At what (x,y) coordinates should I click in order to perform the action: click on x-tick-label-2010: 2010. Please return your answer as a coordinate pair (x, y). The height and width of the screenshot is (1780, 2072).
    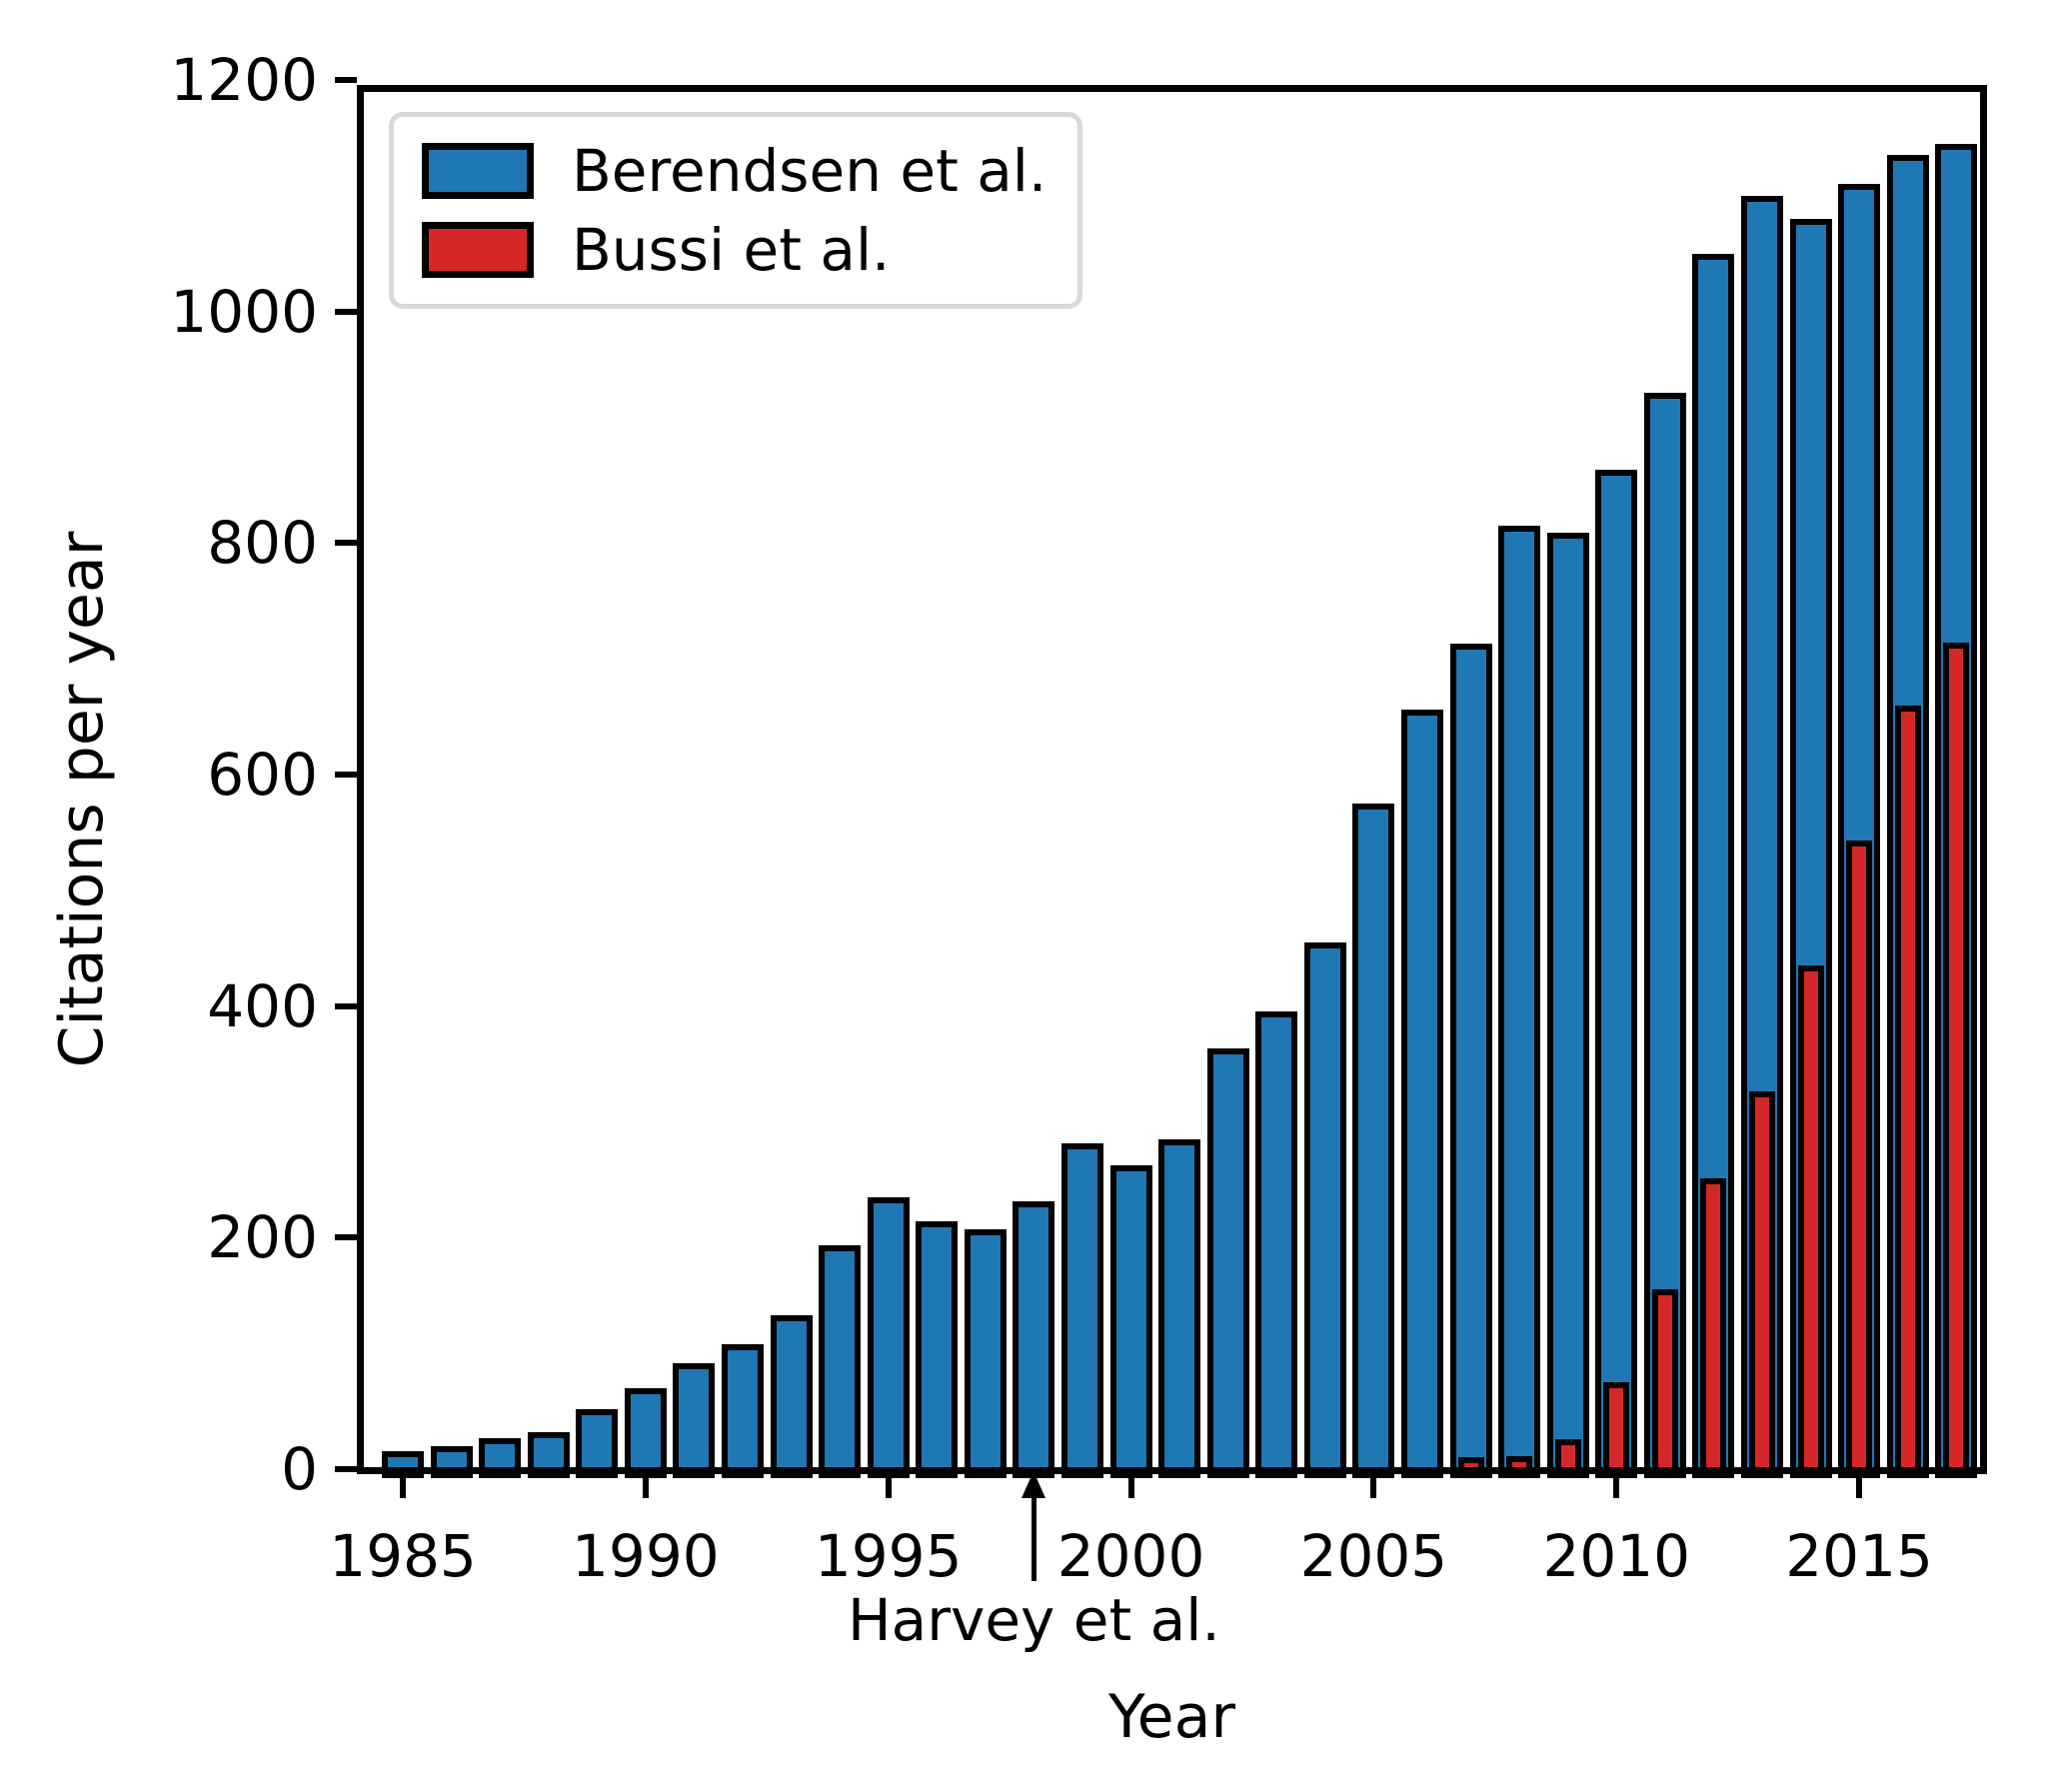
    Looking at the image, I should click on (1617, 1556).